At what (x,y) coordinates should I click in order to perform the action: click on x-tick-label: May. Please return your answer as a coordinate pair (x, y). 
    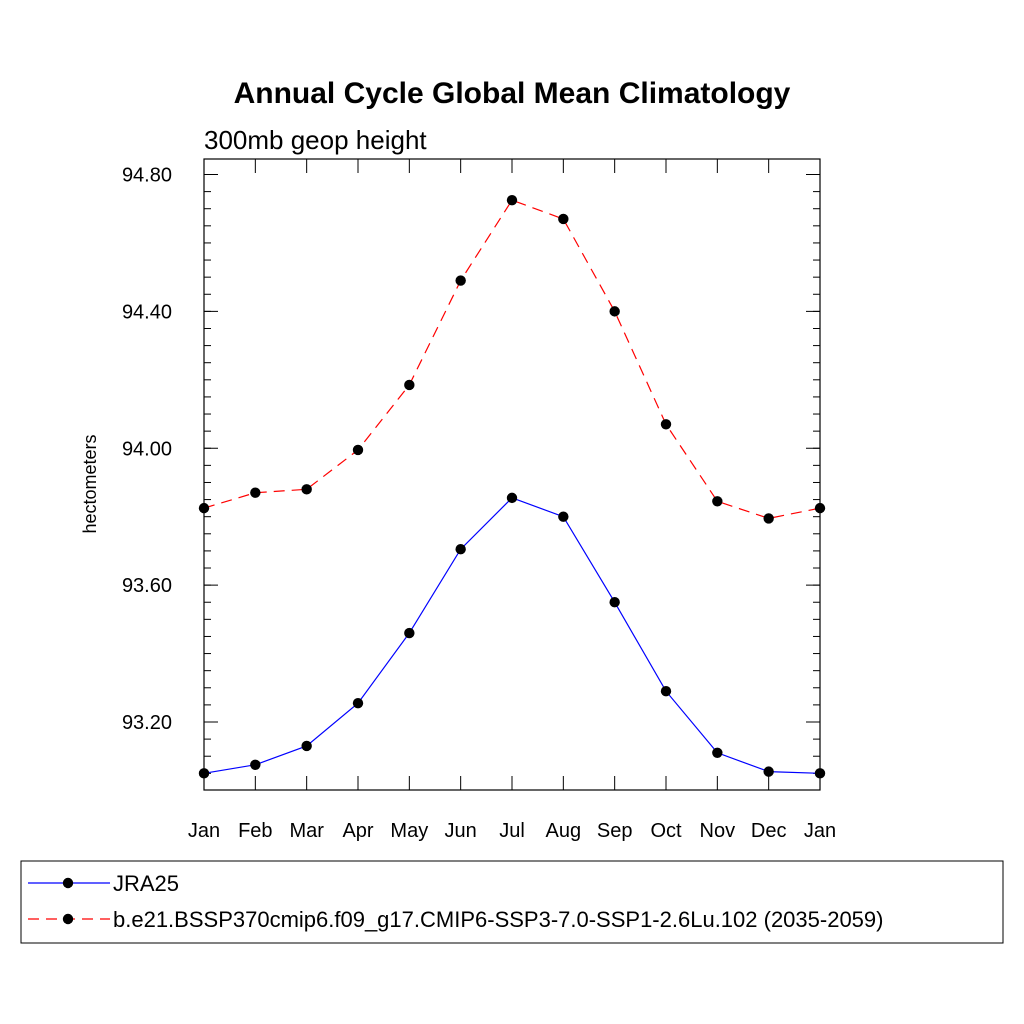
    Looking at the image, I should click on (409, 831).